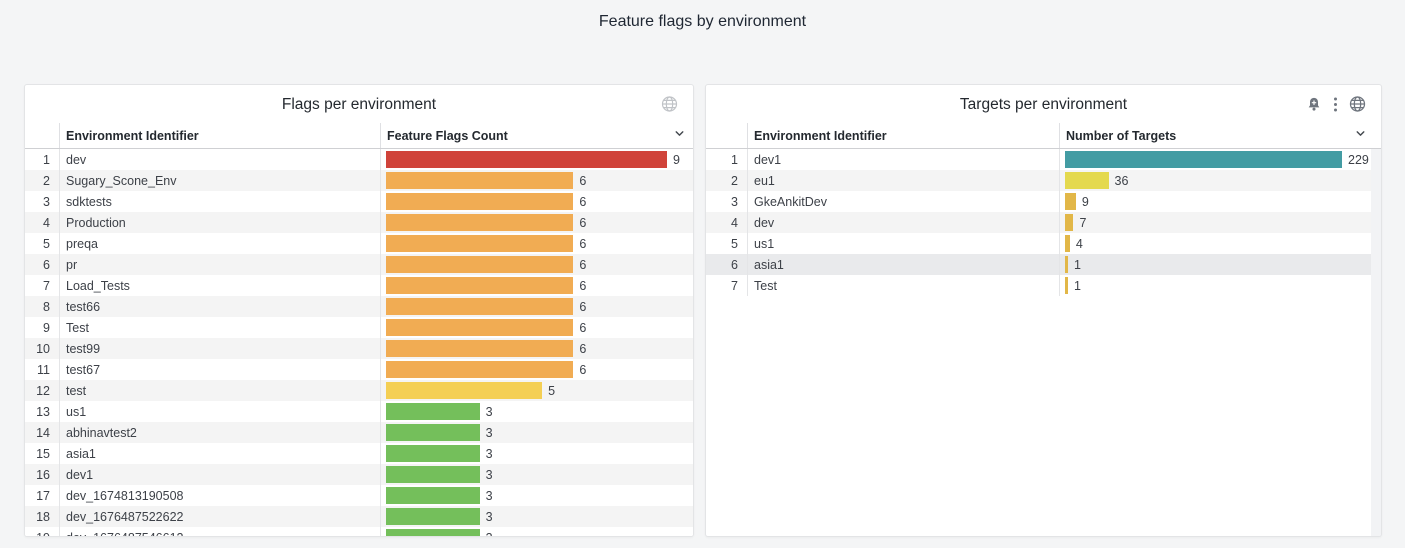 This screenshot has height=548, width=1405. What do you see at coordinates (1043, 180) in the screenshot?
I see `table-row: 2 eu1 36` at bounding box center [1043, 180].